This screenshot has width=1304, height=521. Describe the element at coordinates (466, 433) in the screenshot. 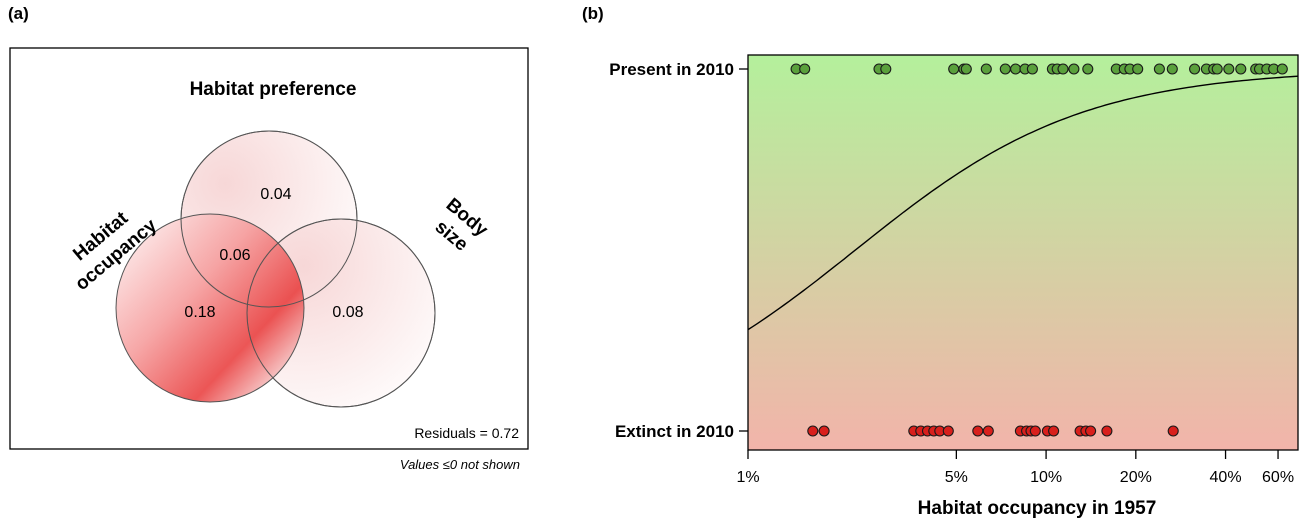

I see `residuals-label: Residuals = 0.72` at that location.